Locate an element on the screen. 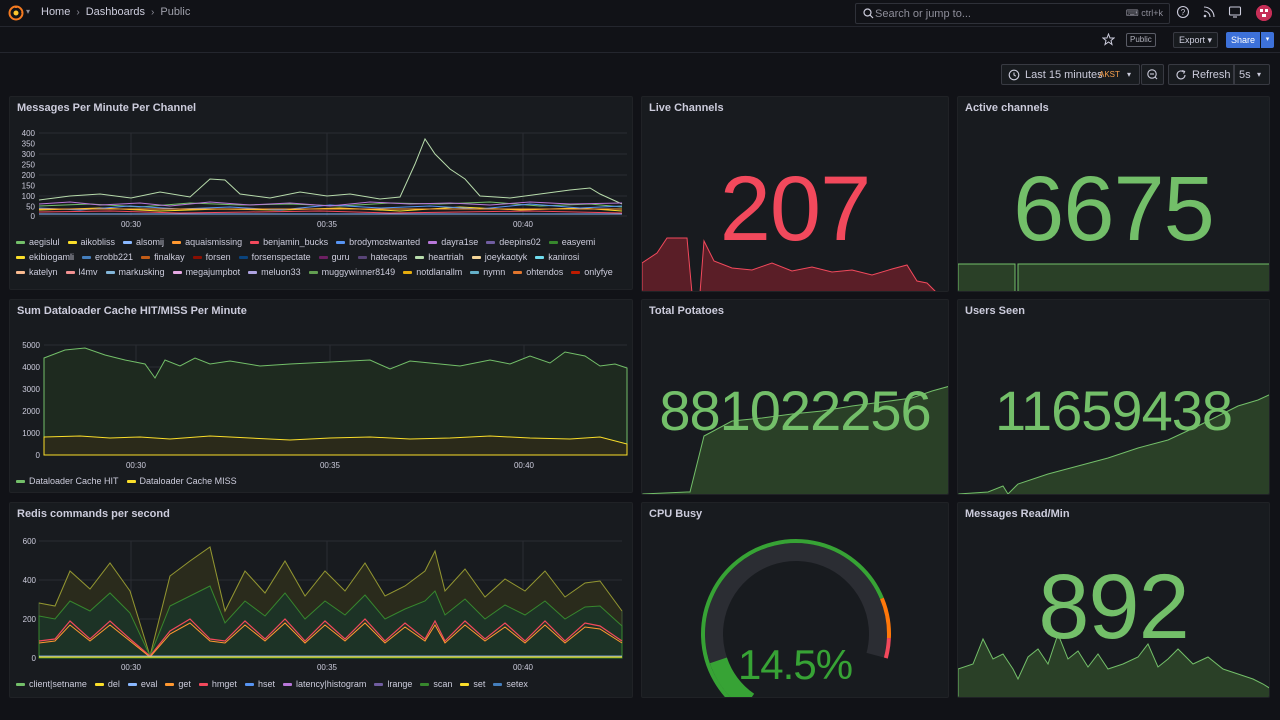 This screenshot has width=1280, height=720. legend-item: markusking is located at coordinates (135, 272).